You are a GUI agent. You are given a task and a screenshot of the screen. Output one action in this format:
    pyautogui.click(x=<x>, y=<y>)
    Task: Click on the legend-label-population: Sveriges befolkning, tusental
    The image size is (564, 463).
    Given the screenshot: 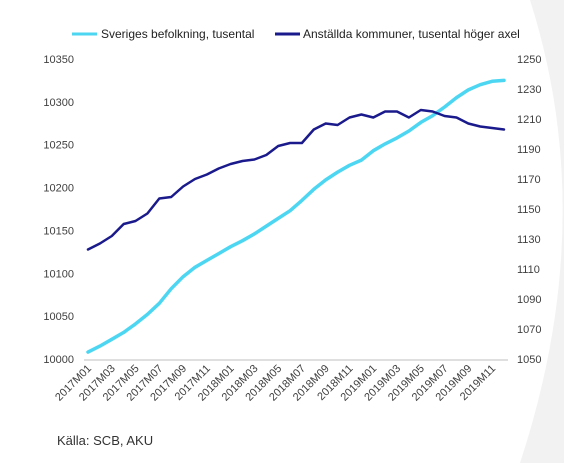 What is the action you would take?
    pyautogui.click(x=177, y=34)
    